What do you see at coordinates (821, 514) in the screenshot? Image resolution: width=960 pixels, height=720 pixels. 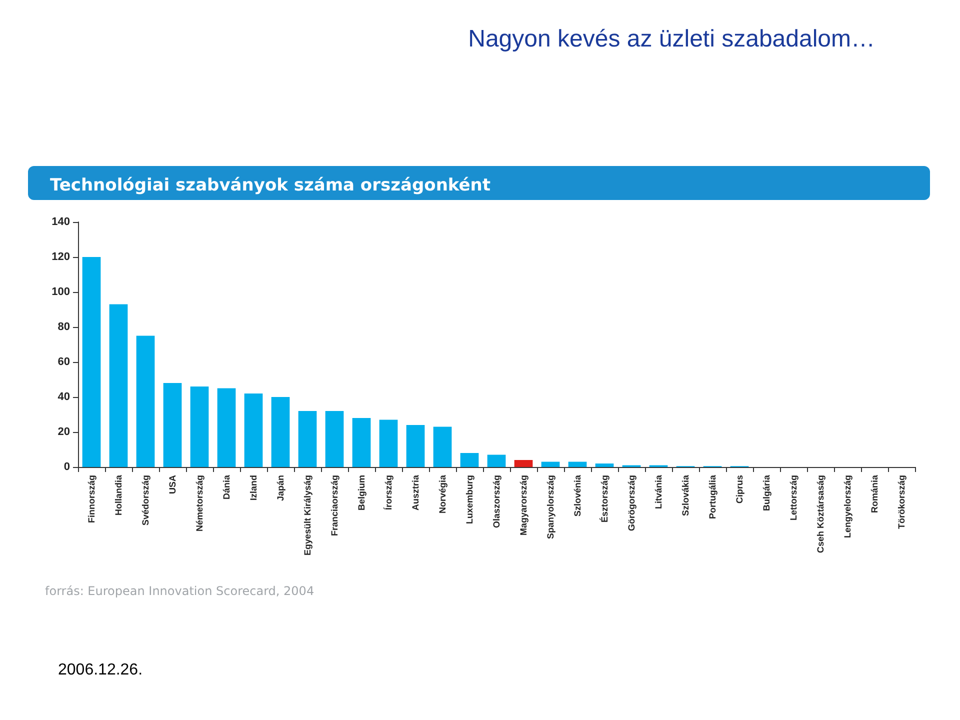 I see `x-tick-label: Cseh Köztársaság` at bounding box center [821, 514].